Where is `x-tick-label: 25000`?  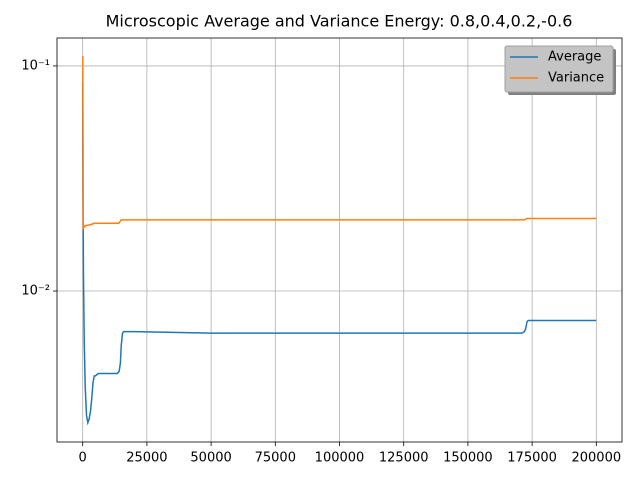
x-tick-label: 25000 is located at coordinates (146, 458).